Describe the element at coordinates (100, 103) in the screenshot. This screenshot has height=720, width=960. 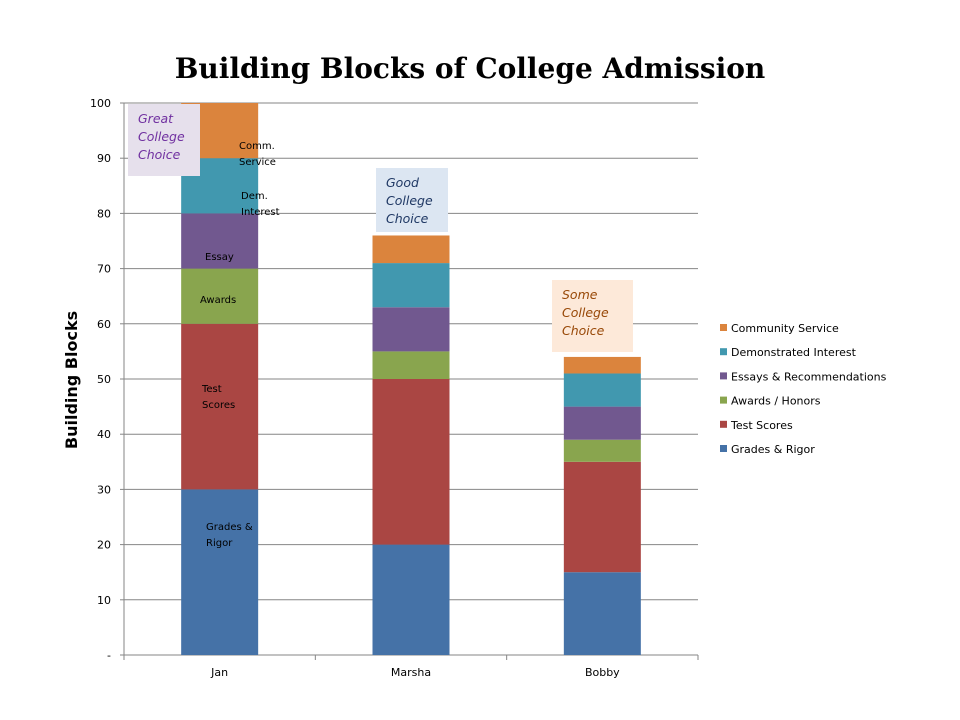
I see `y-tick-label: 100` at that location.